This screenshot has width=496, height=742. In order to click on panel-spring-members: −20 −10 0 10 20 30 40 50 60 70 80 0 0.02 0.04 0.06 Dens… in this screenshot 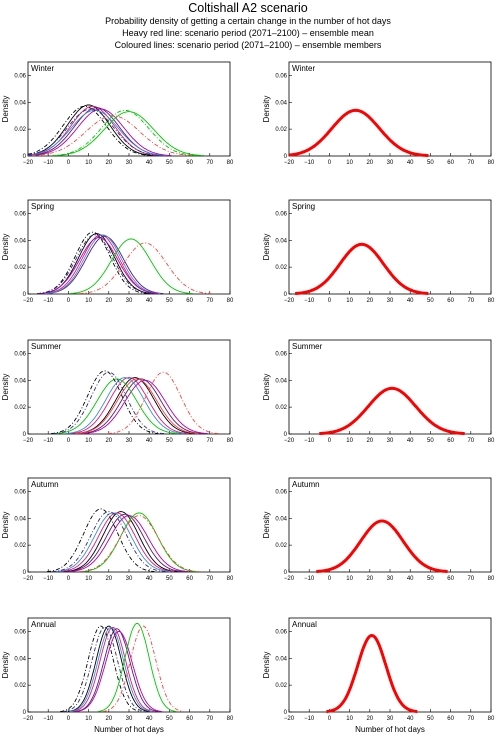, I will do `click(117, 251)`.